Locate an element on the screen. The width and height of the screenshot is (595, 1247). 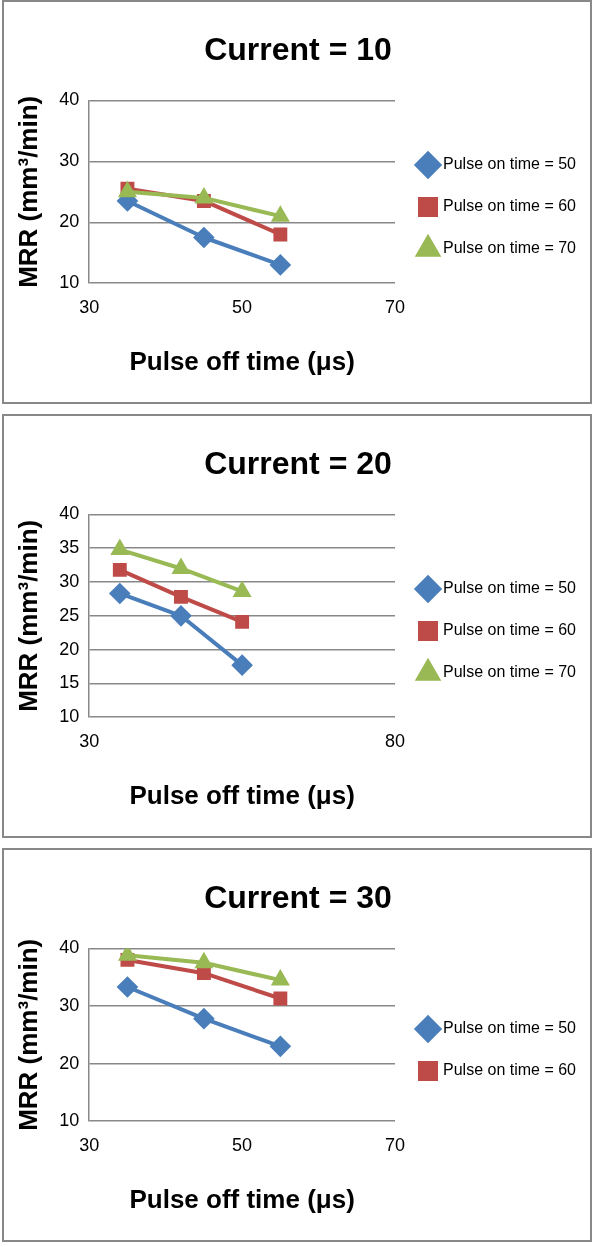
y-tick-label: 15 is located at coordinates (69, 682).